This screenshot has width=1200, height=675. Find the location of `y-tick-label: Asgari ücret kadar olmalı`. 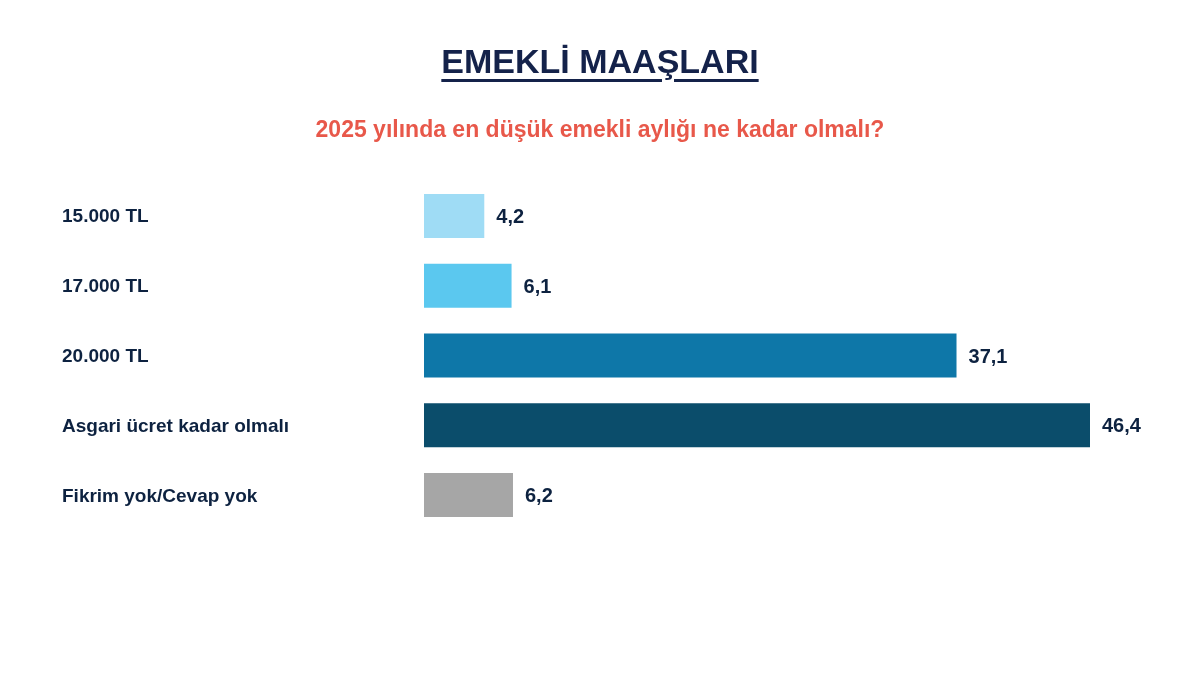

y-tick-label: Asgari ücret kadar olmalı is located at coordinates (176, 425).